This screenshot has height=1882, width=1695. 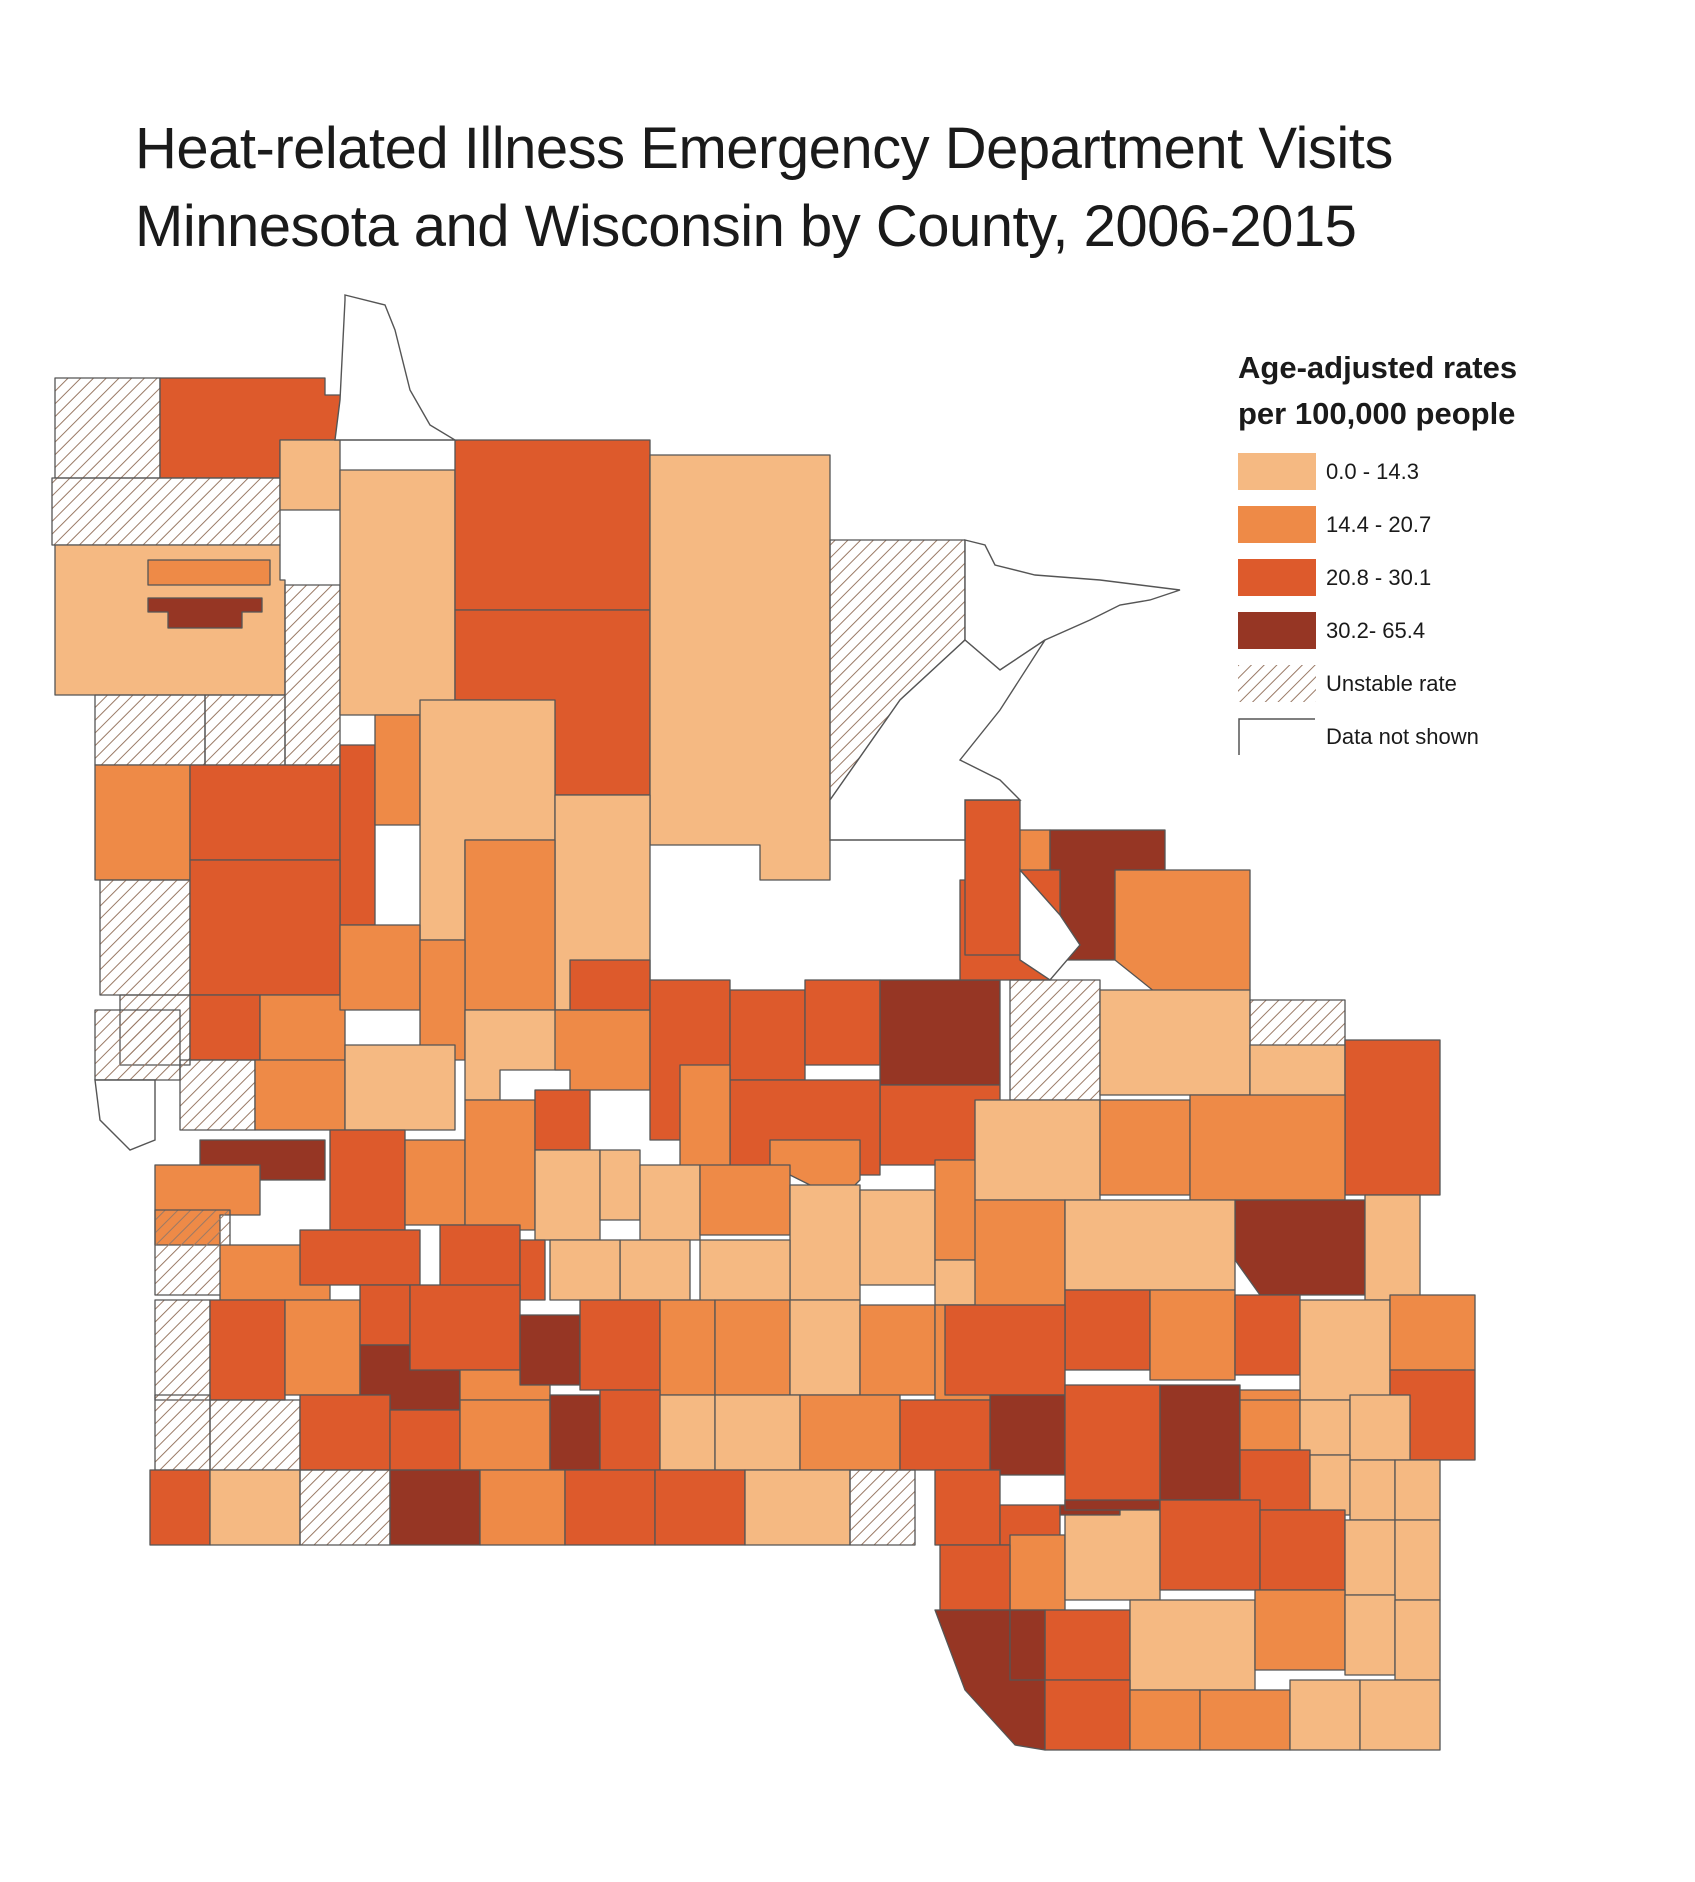 I want to click on legend-title: Age-adjusted rates per 100,000 people, so click(x=1458, y=391).